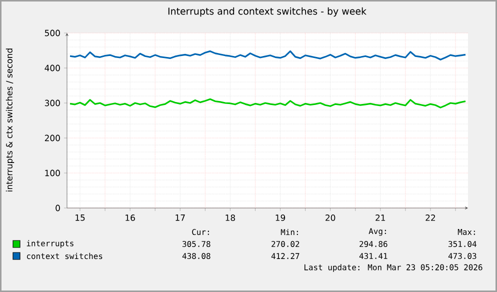 This screenshot has height=292, width=497. Describe the element at coordinates (180, 217) in the screenshot. I see `x-tick-label: 17` at that location.